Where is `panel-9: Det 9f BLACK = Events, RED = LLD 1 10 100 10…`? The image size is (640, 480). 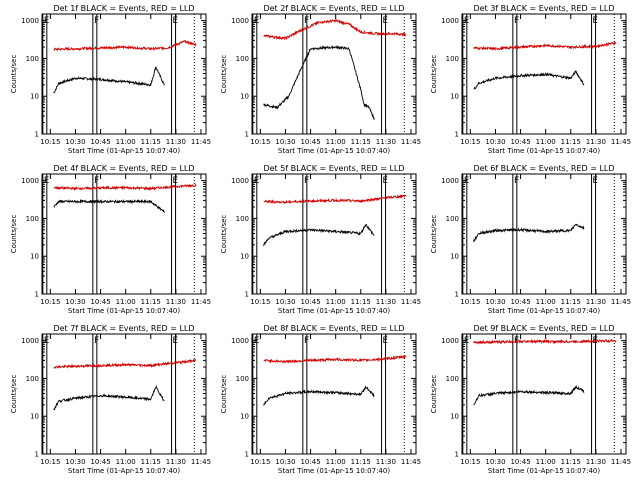
panel-9: Det 9f BLACK = Events, RED = LLD 1 10 100 10… is located at coordinates (530, 399).